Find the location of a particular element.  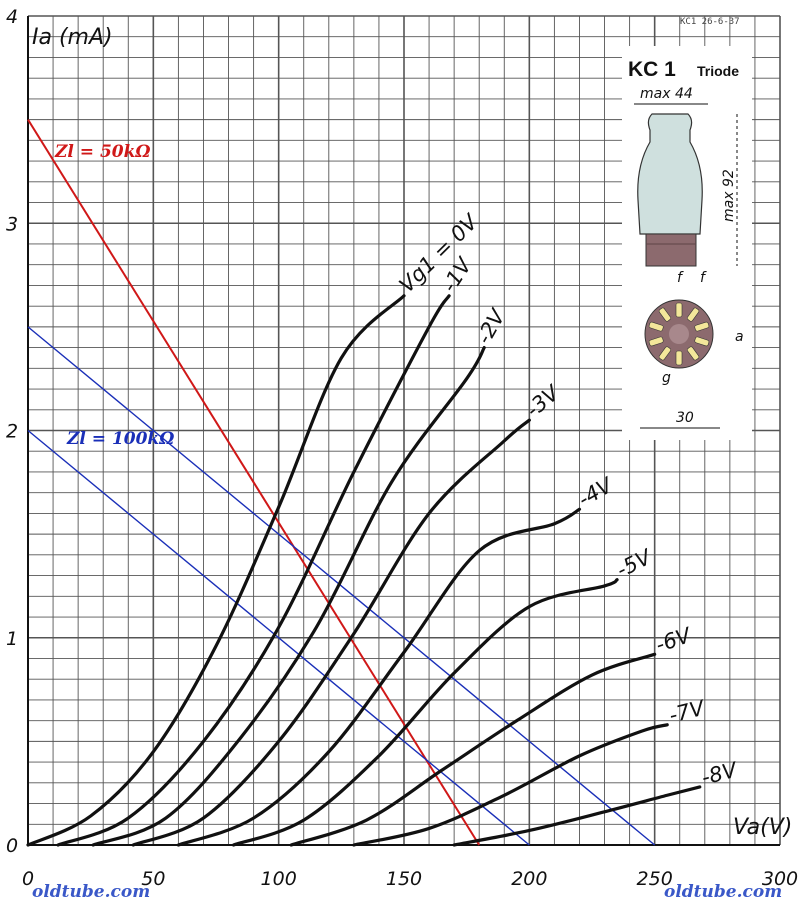

x-tick-label: 50 is located at coordinates (153, 879).